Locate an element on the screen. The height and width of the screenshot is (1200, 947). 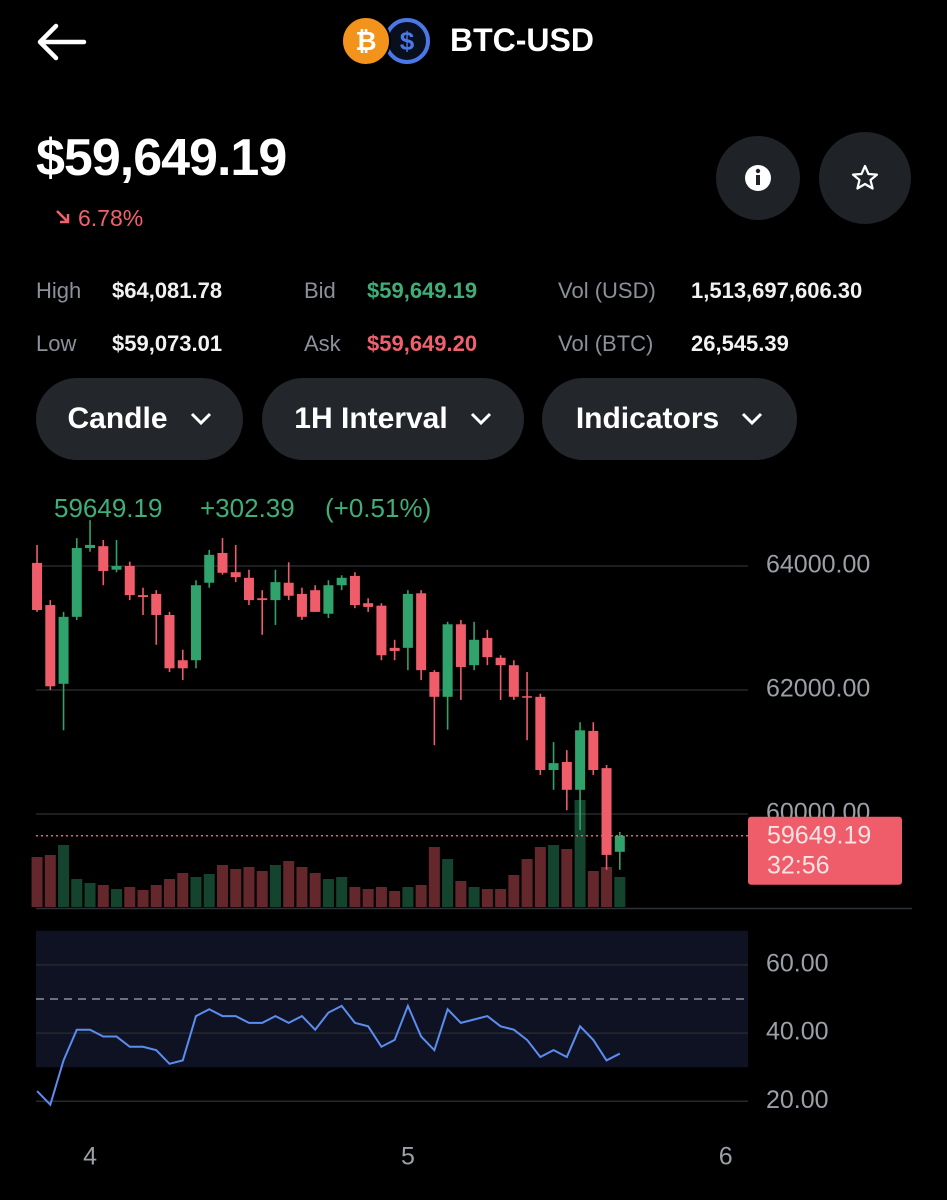
change: 6.78% is located at coordinates (111, 218).